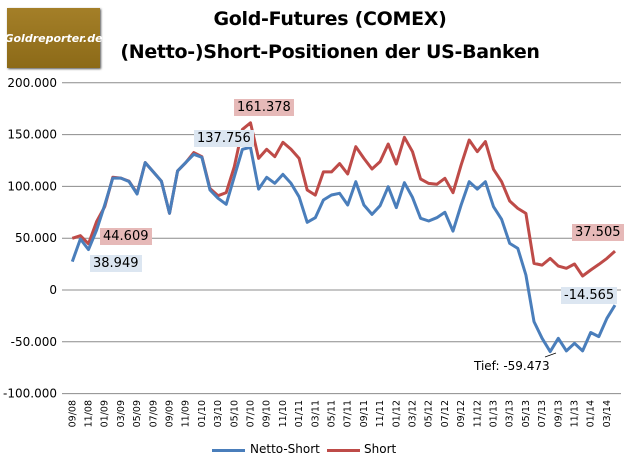 The width and height of the screenshot is (629, 461). Describe the element at coordinates (550, 355) in the screenshot. I see `low-leader-line` at that location.